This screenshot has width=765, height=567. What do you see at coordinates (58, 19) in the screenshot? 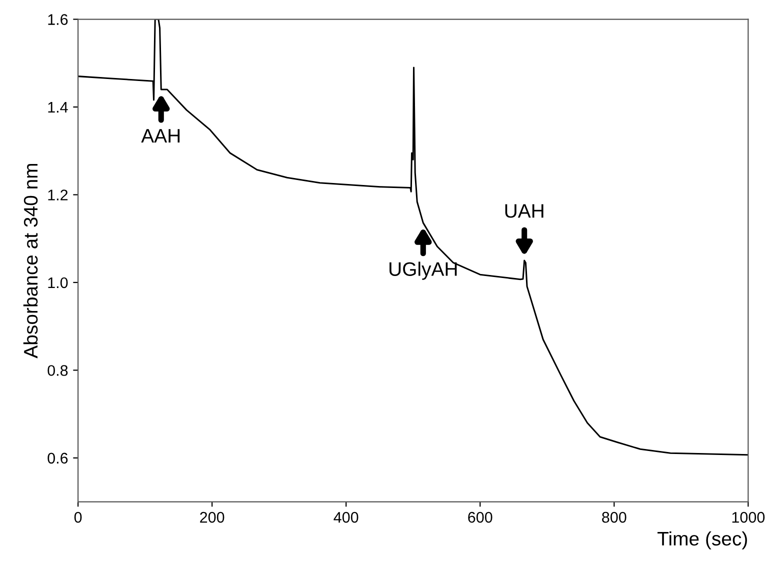
I see `y-tick-label: 1.6` at bounding box center [58, 19].